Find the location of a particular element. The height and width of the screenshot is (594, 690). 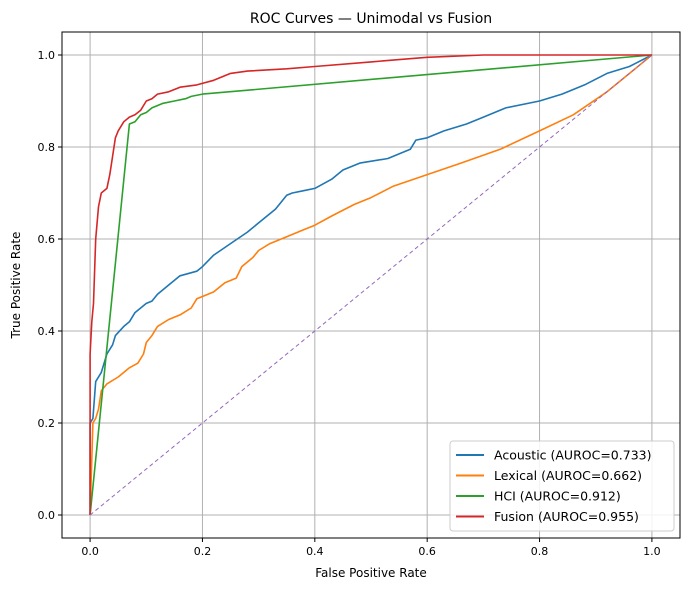

x-tick-label: 0.8 is located at coordinates (540, 551).